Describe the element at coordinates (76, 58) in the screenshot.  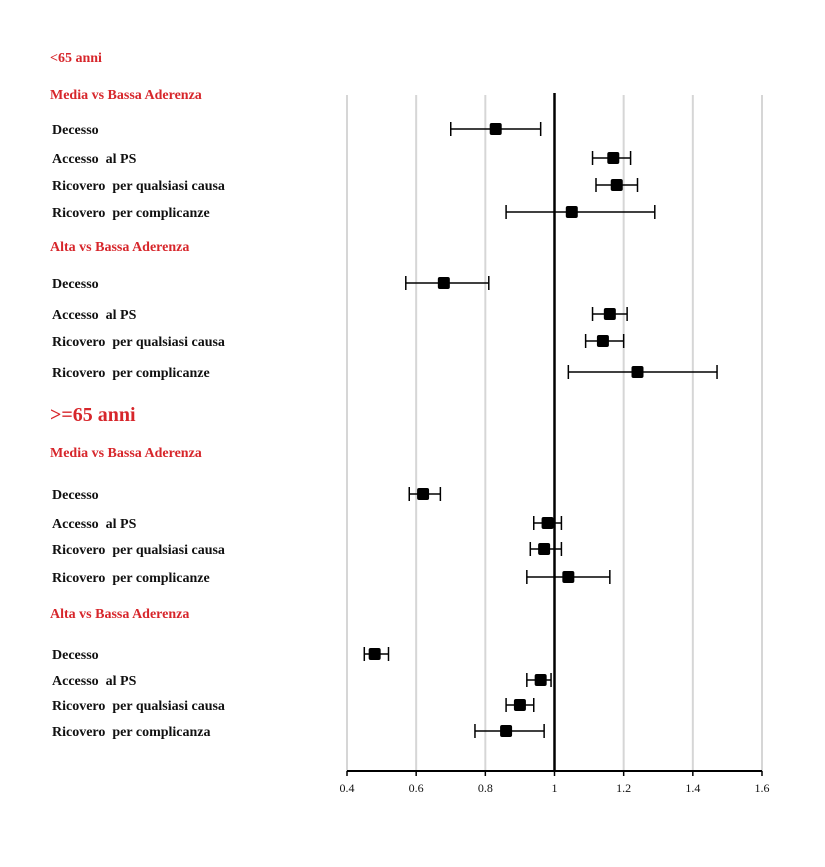
I see `age-group-heading: <65 anni` at that location.